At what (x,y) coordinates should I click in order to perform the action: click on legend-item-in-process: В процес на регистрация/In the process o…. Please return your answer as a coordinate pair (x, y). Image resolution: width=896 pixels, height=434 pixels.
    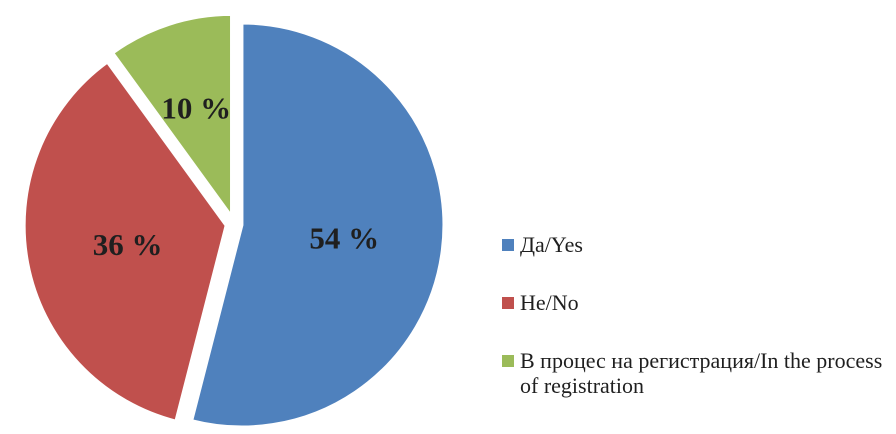
    Looking at the image, I should click on (697, 373).